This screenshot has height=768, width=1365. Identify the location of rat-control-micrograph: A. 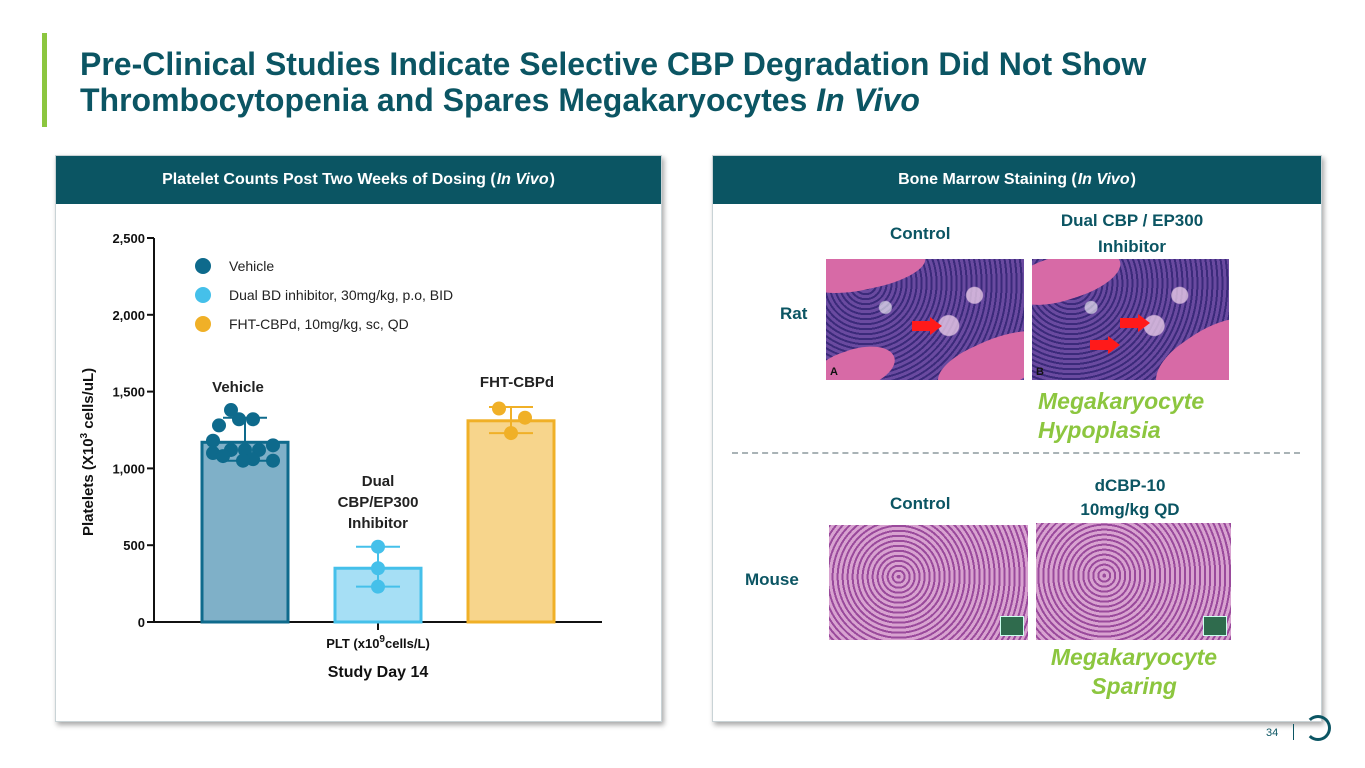
(925, 319).